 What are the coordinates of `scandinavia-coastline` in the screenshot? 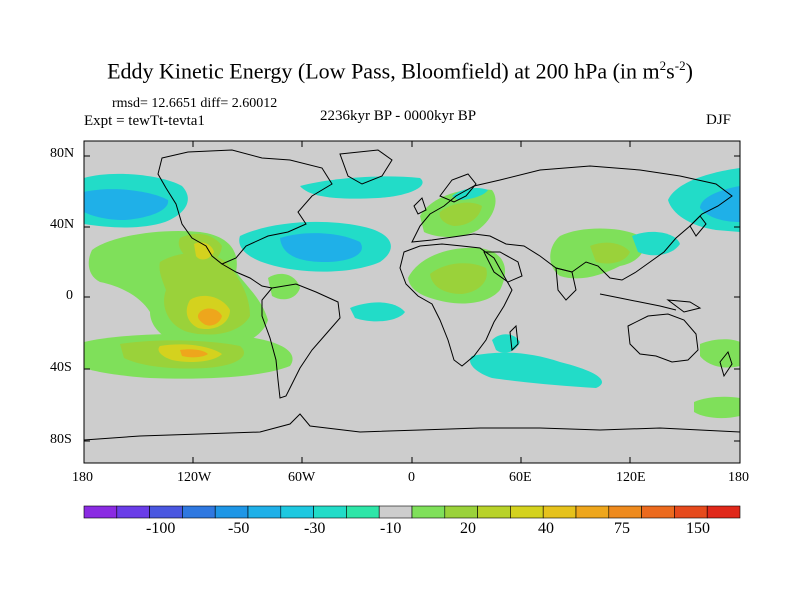 It's located at (458, 188).